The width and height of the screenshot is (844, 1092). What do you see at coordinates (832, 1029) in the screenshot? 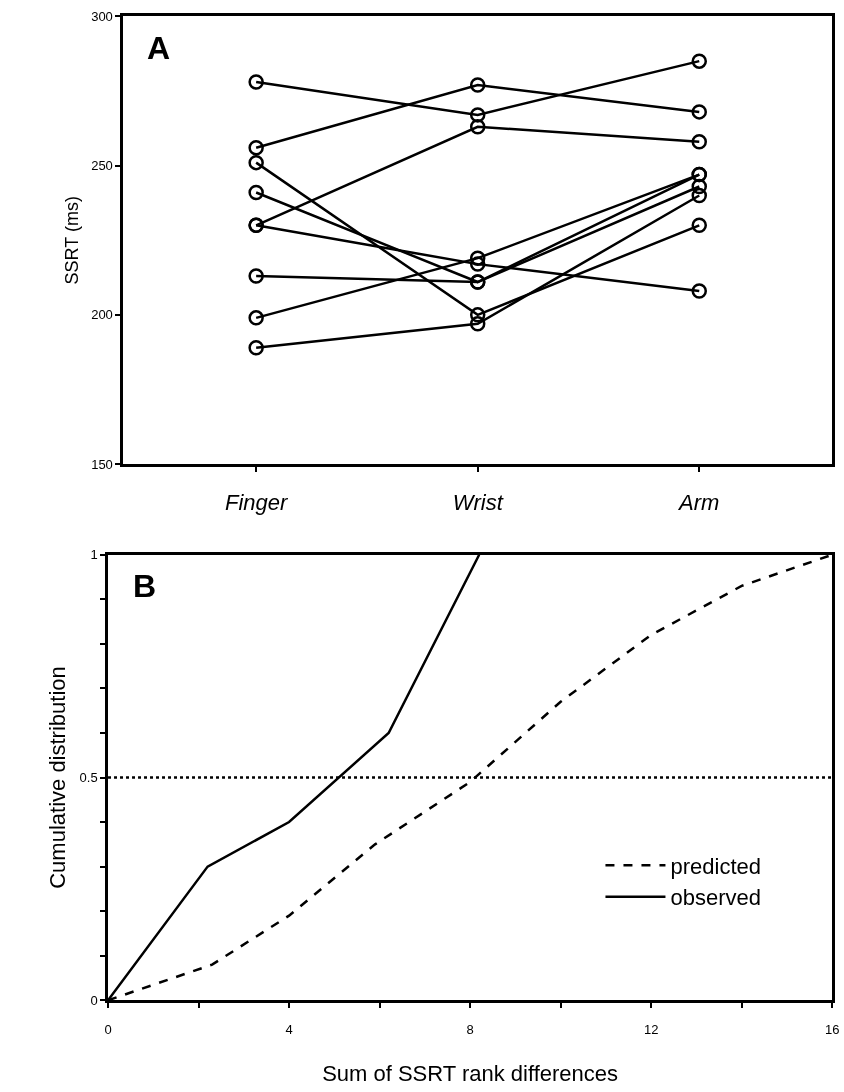
I see `x-tick-label: 16` at bounding box center [832, 1029].